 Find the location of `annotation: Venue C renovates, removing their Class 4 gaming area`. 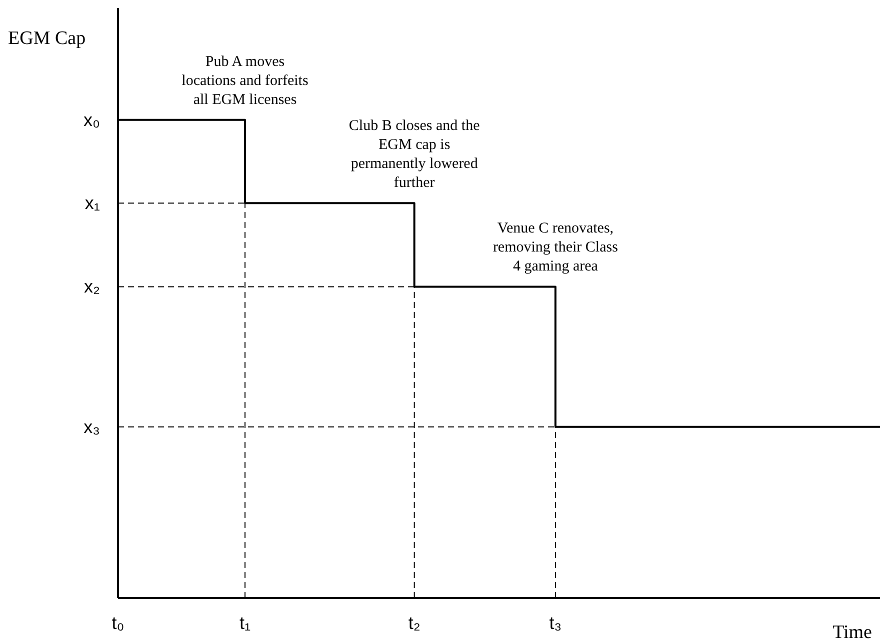

annotation: Venue C renovates, removing their Class 4 gaming area is located at coordinates (555, 247).